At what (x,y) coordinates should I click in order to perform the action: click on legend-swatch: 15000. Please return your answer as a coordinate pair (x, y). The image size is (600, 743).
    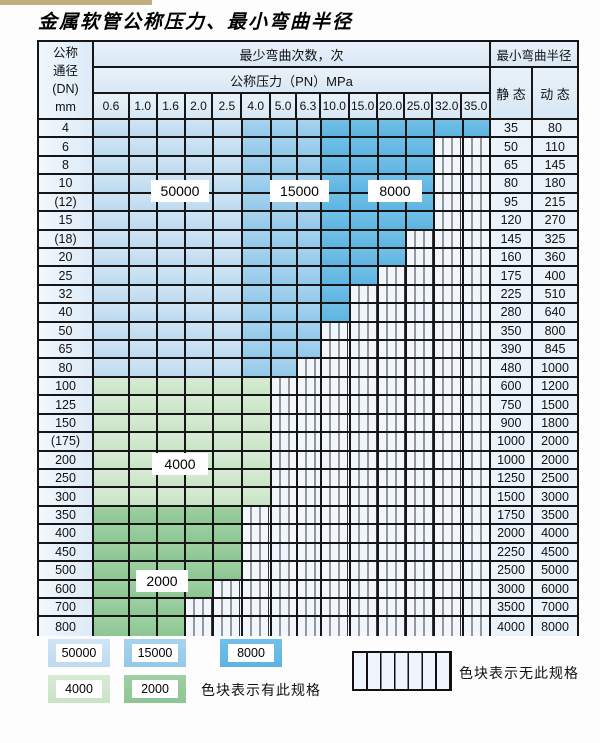
    Looking at the image, I should click on (155, 653).